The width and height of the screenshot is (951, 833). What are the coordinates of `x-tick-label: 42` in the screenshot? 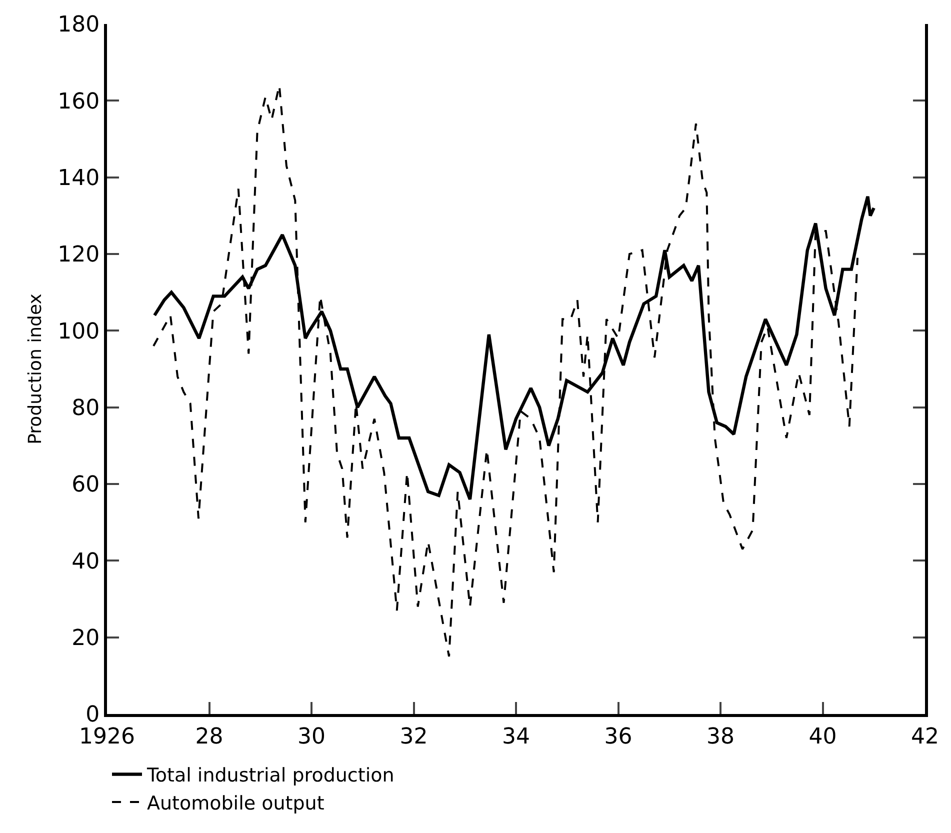 It's located at (925, 737).